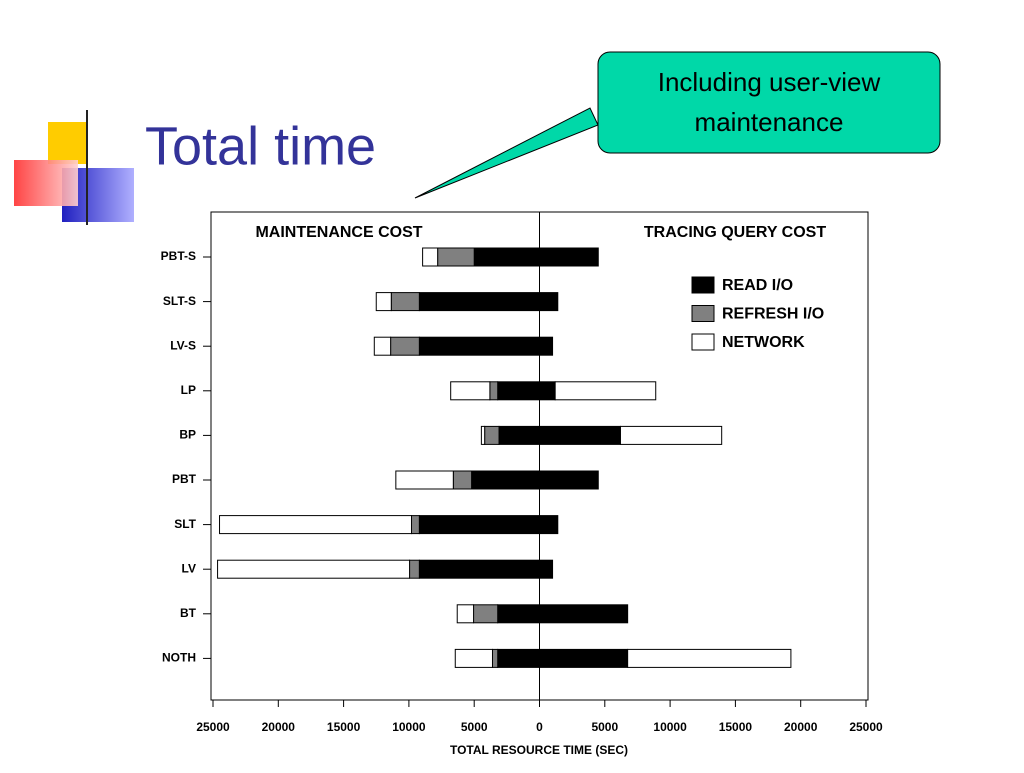 This screenshot has width=1024, height=773. Describe the element at coordinates (763, 342) in the screenshot. I see `legend-label: NETWORK` at that location.